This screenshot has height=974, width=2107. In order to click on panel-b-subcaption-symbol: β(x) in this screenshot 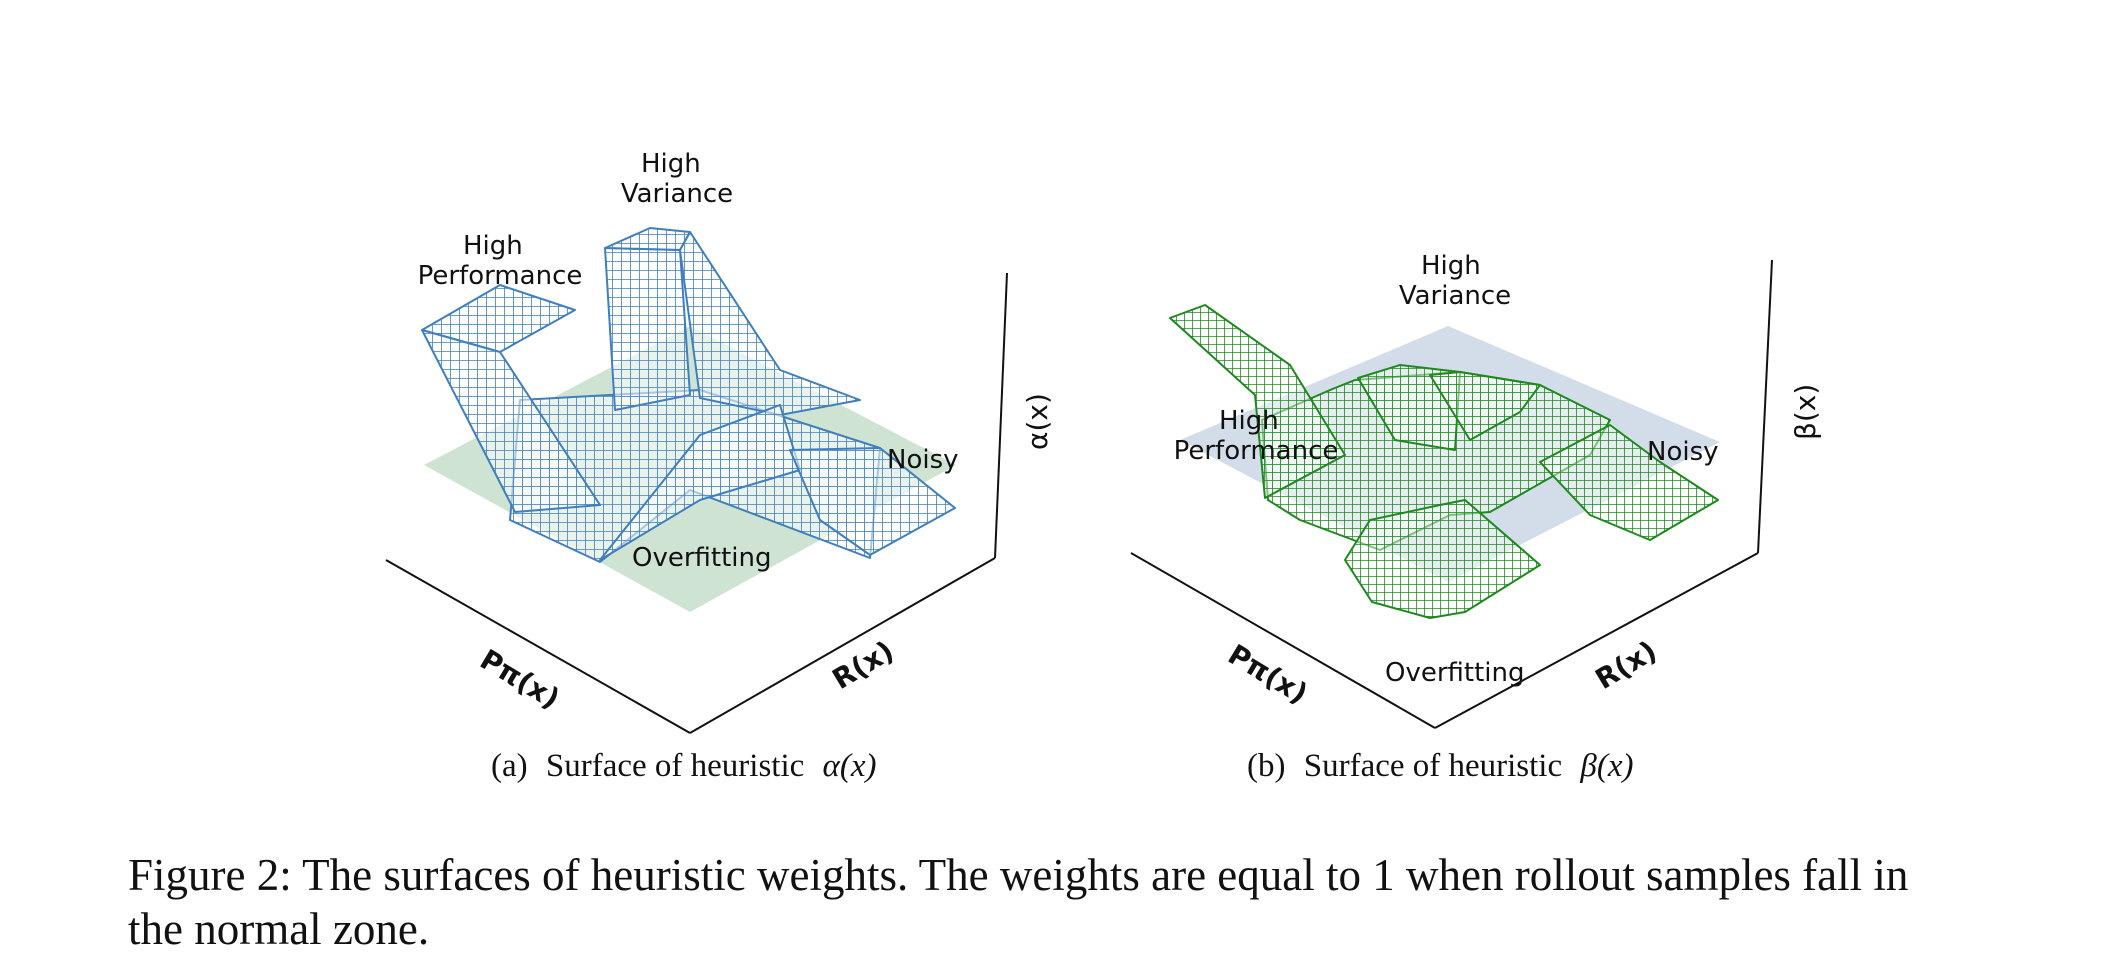, I will do `click(1606, 766)`.